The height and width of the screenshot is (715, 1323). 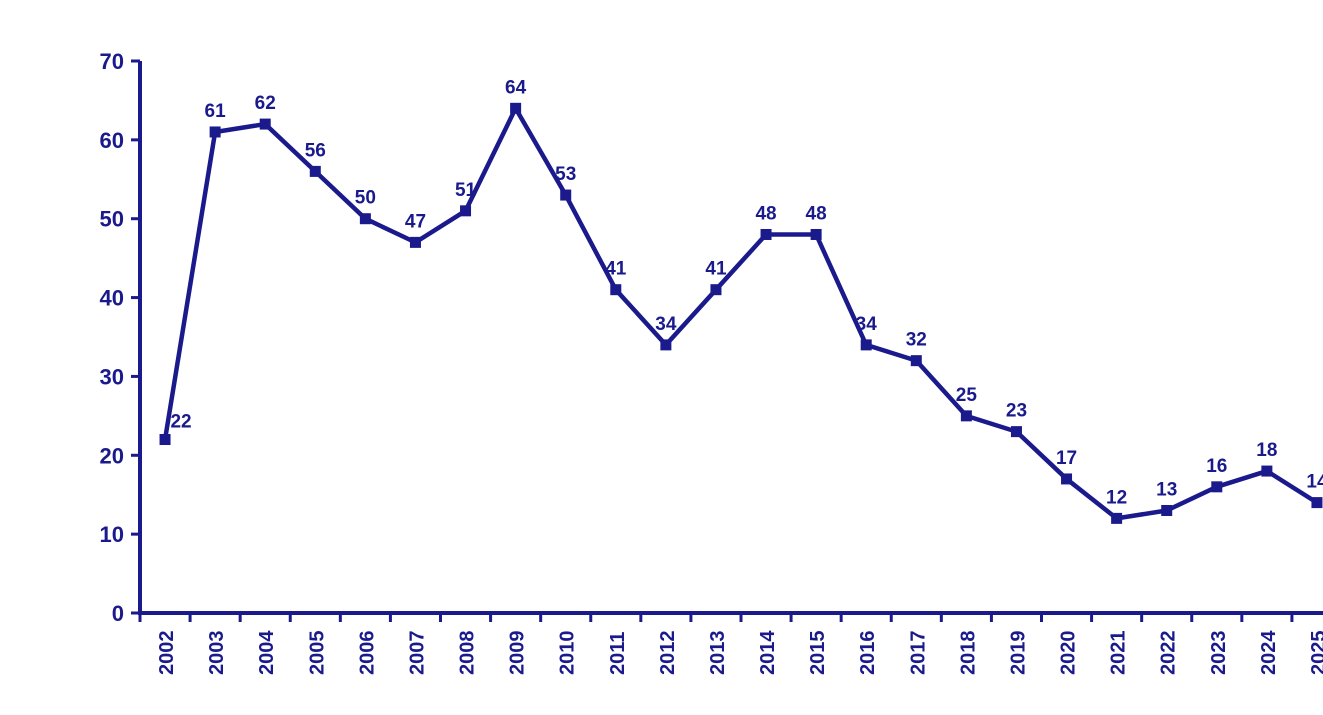 What do you see at coordinates (466, 190) in the screenshot?
I see `data-point-label: 51` at bounding box center [466, 190].